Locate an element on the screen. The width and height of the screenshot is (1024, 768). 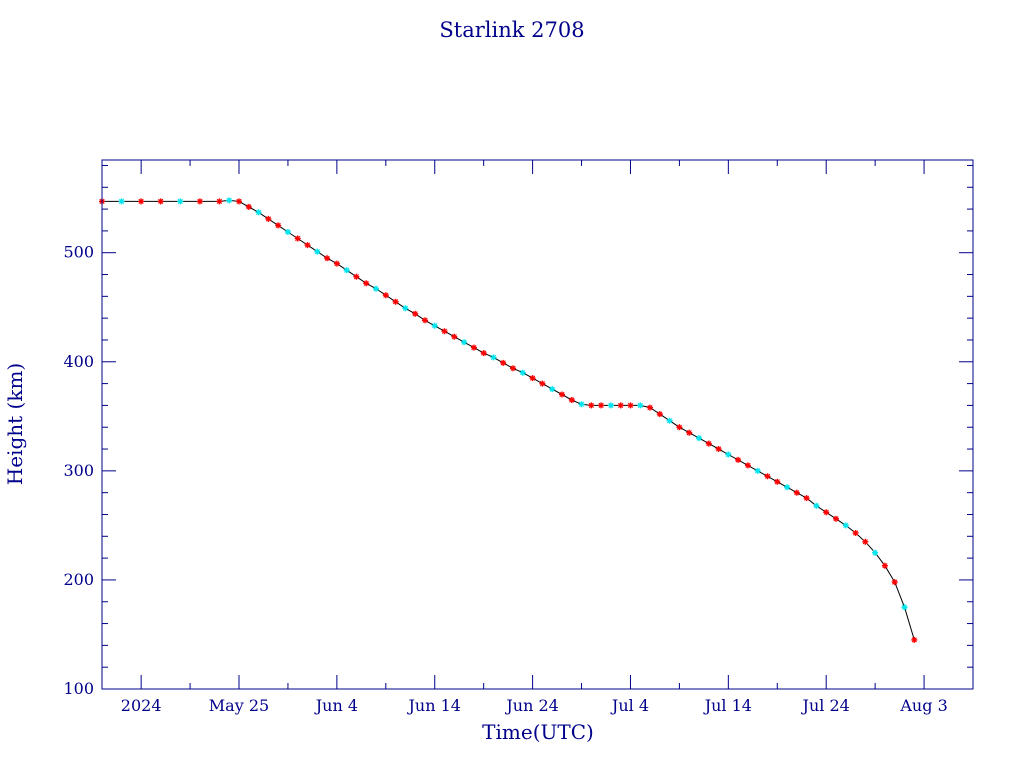
y-tick-label: 200 is located at coordinates (78, 579).